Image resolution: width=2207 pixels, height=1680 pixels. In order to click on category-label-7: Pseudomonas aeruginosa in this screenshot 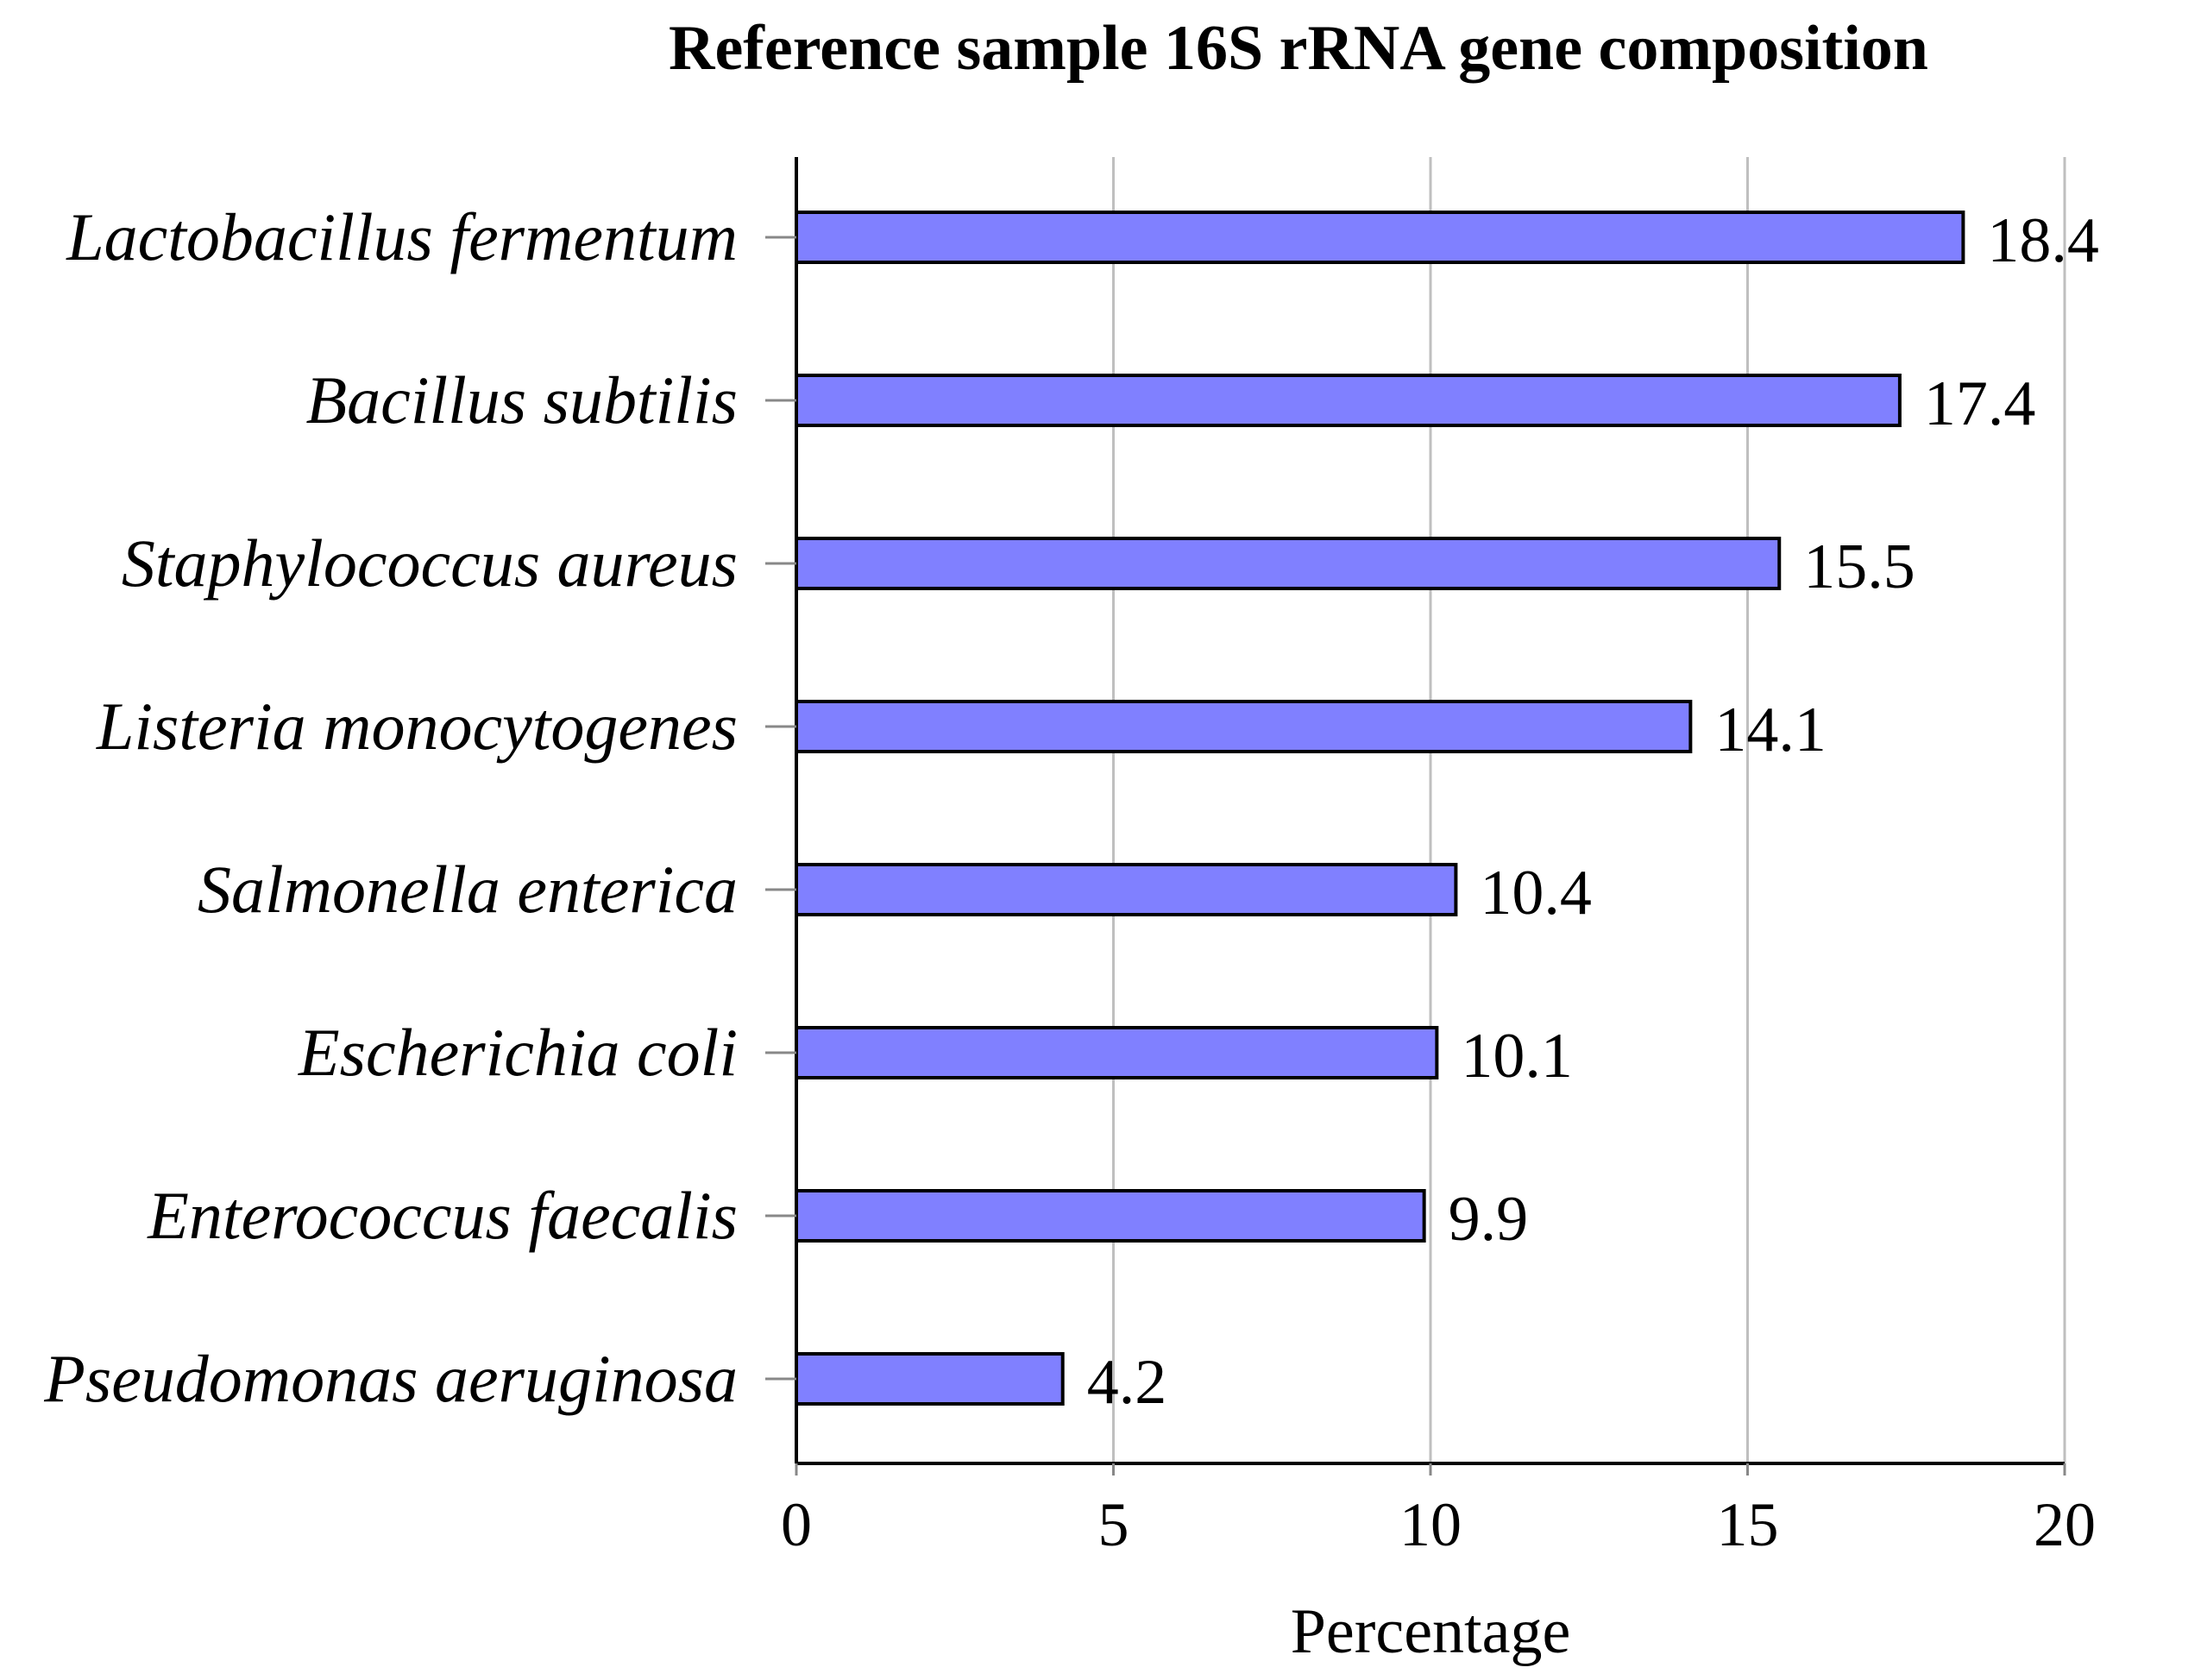, I will do `click(390, 1379)`.